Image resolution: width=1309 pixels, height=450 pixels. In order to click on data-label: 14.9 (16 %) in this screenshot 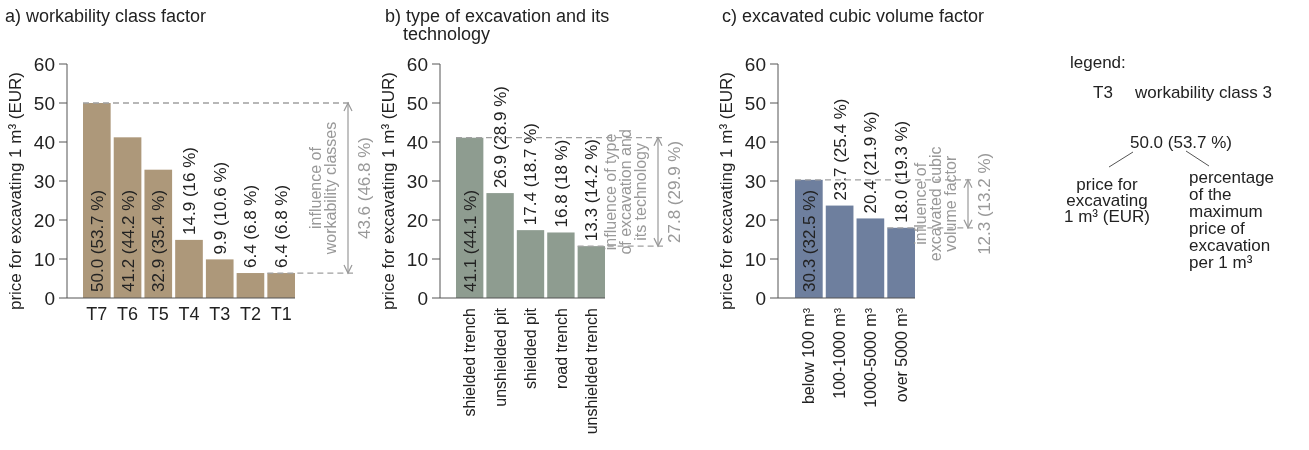, I will do `click(189, 191)`.